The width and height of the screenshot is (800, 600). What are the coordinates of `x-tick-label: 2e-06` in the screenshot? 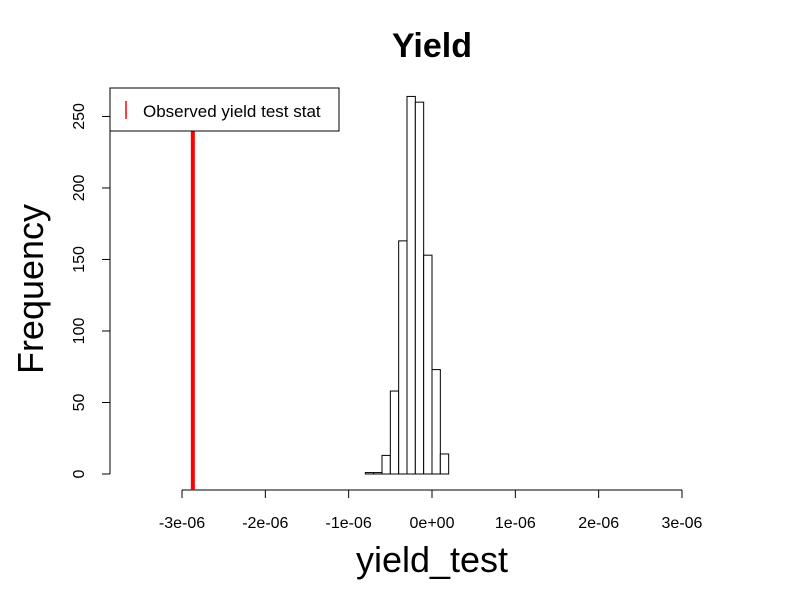 It's located at (598, 523).